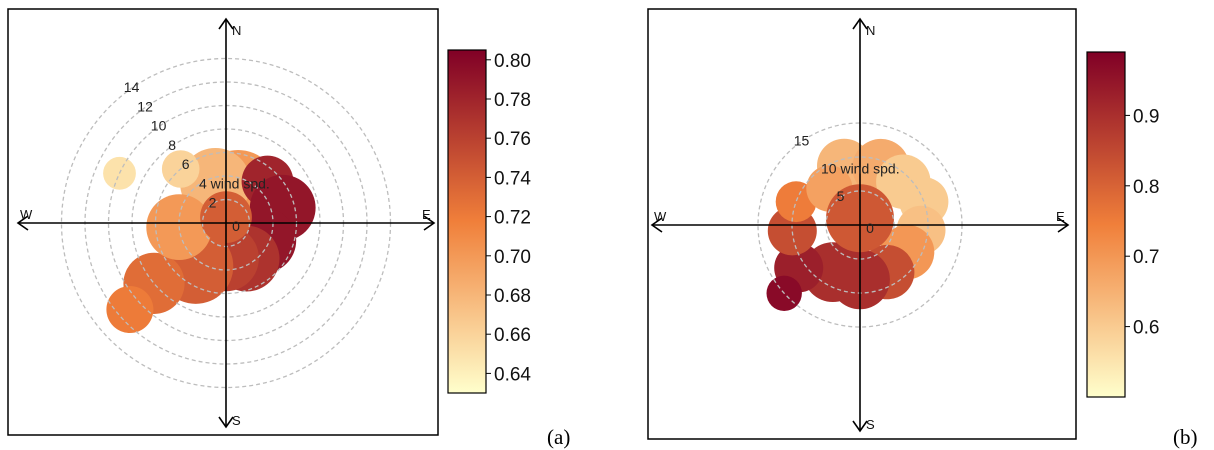 This screenshot has width=1214, height=450. I want to click on colorbar-tick-label: 0.72, so click(512, 218).